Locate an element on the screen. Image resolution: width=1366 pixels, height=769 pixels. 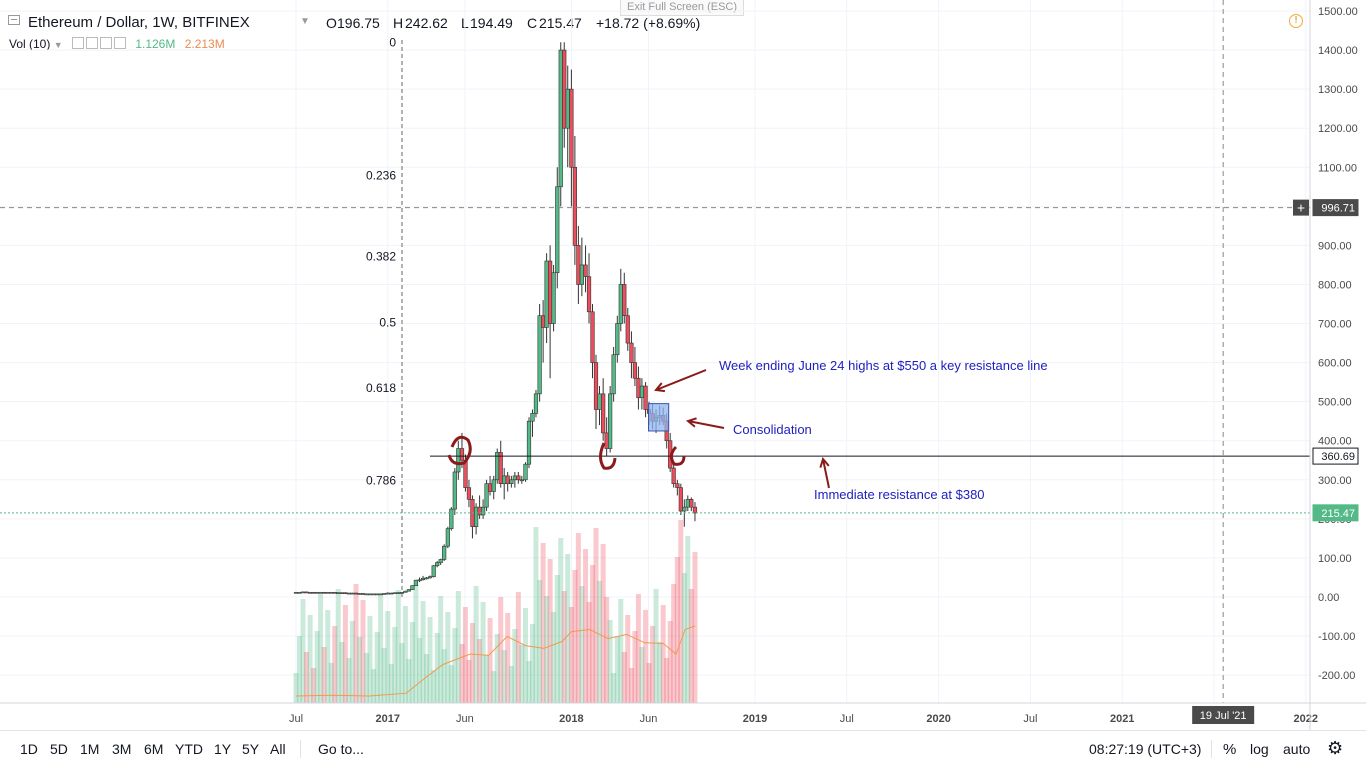
price-label-box is located at coordinates (1335, 513).